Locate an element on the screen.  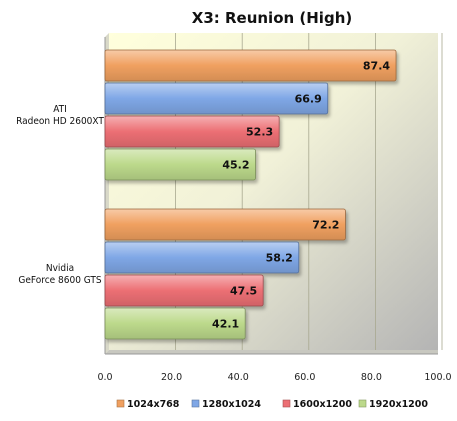
data-label: 45.2 is located at coordinates (235, 165).